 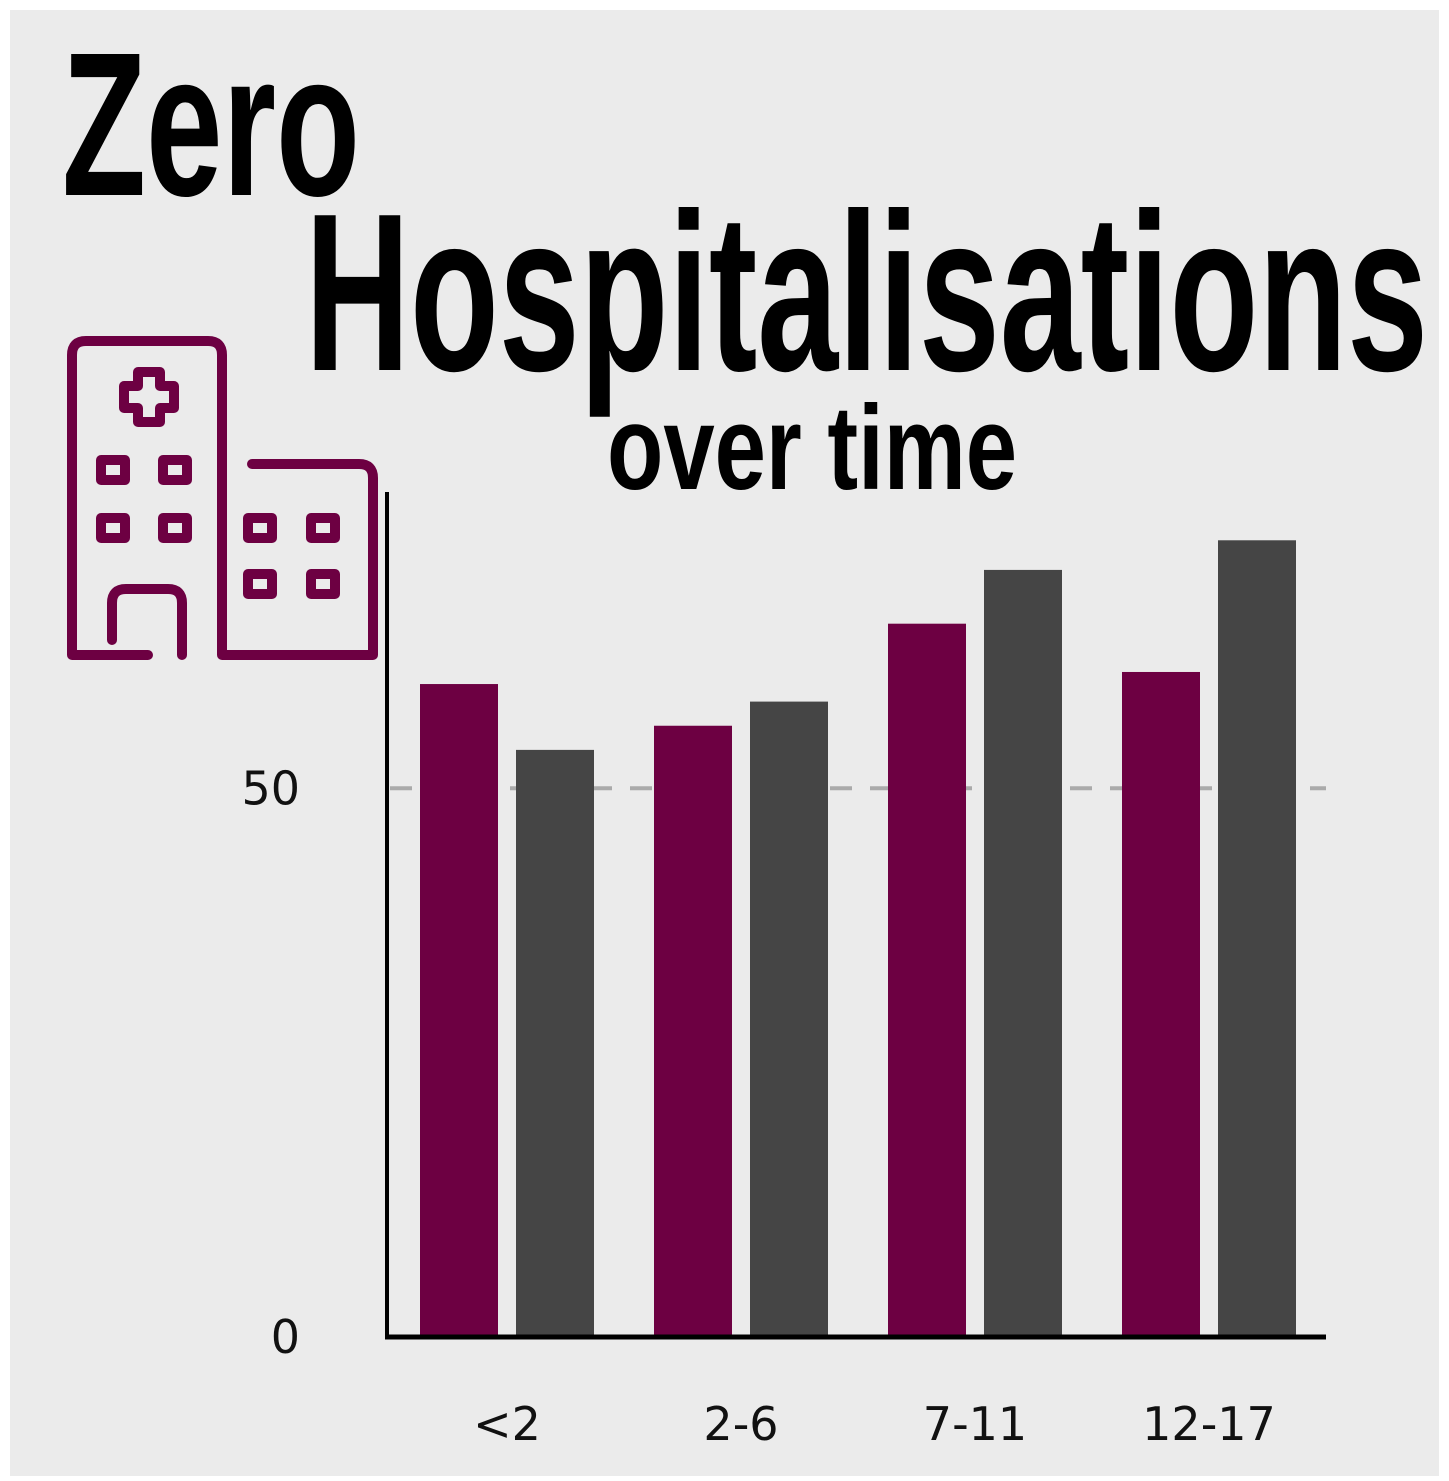 What do you see at coordinates (866, 292) in the screenshot?
I see `chart-title: Hospitalisations` at bounding box center [866, 292].